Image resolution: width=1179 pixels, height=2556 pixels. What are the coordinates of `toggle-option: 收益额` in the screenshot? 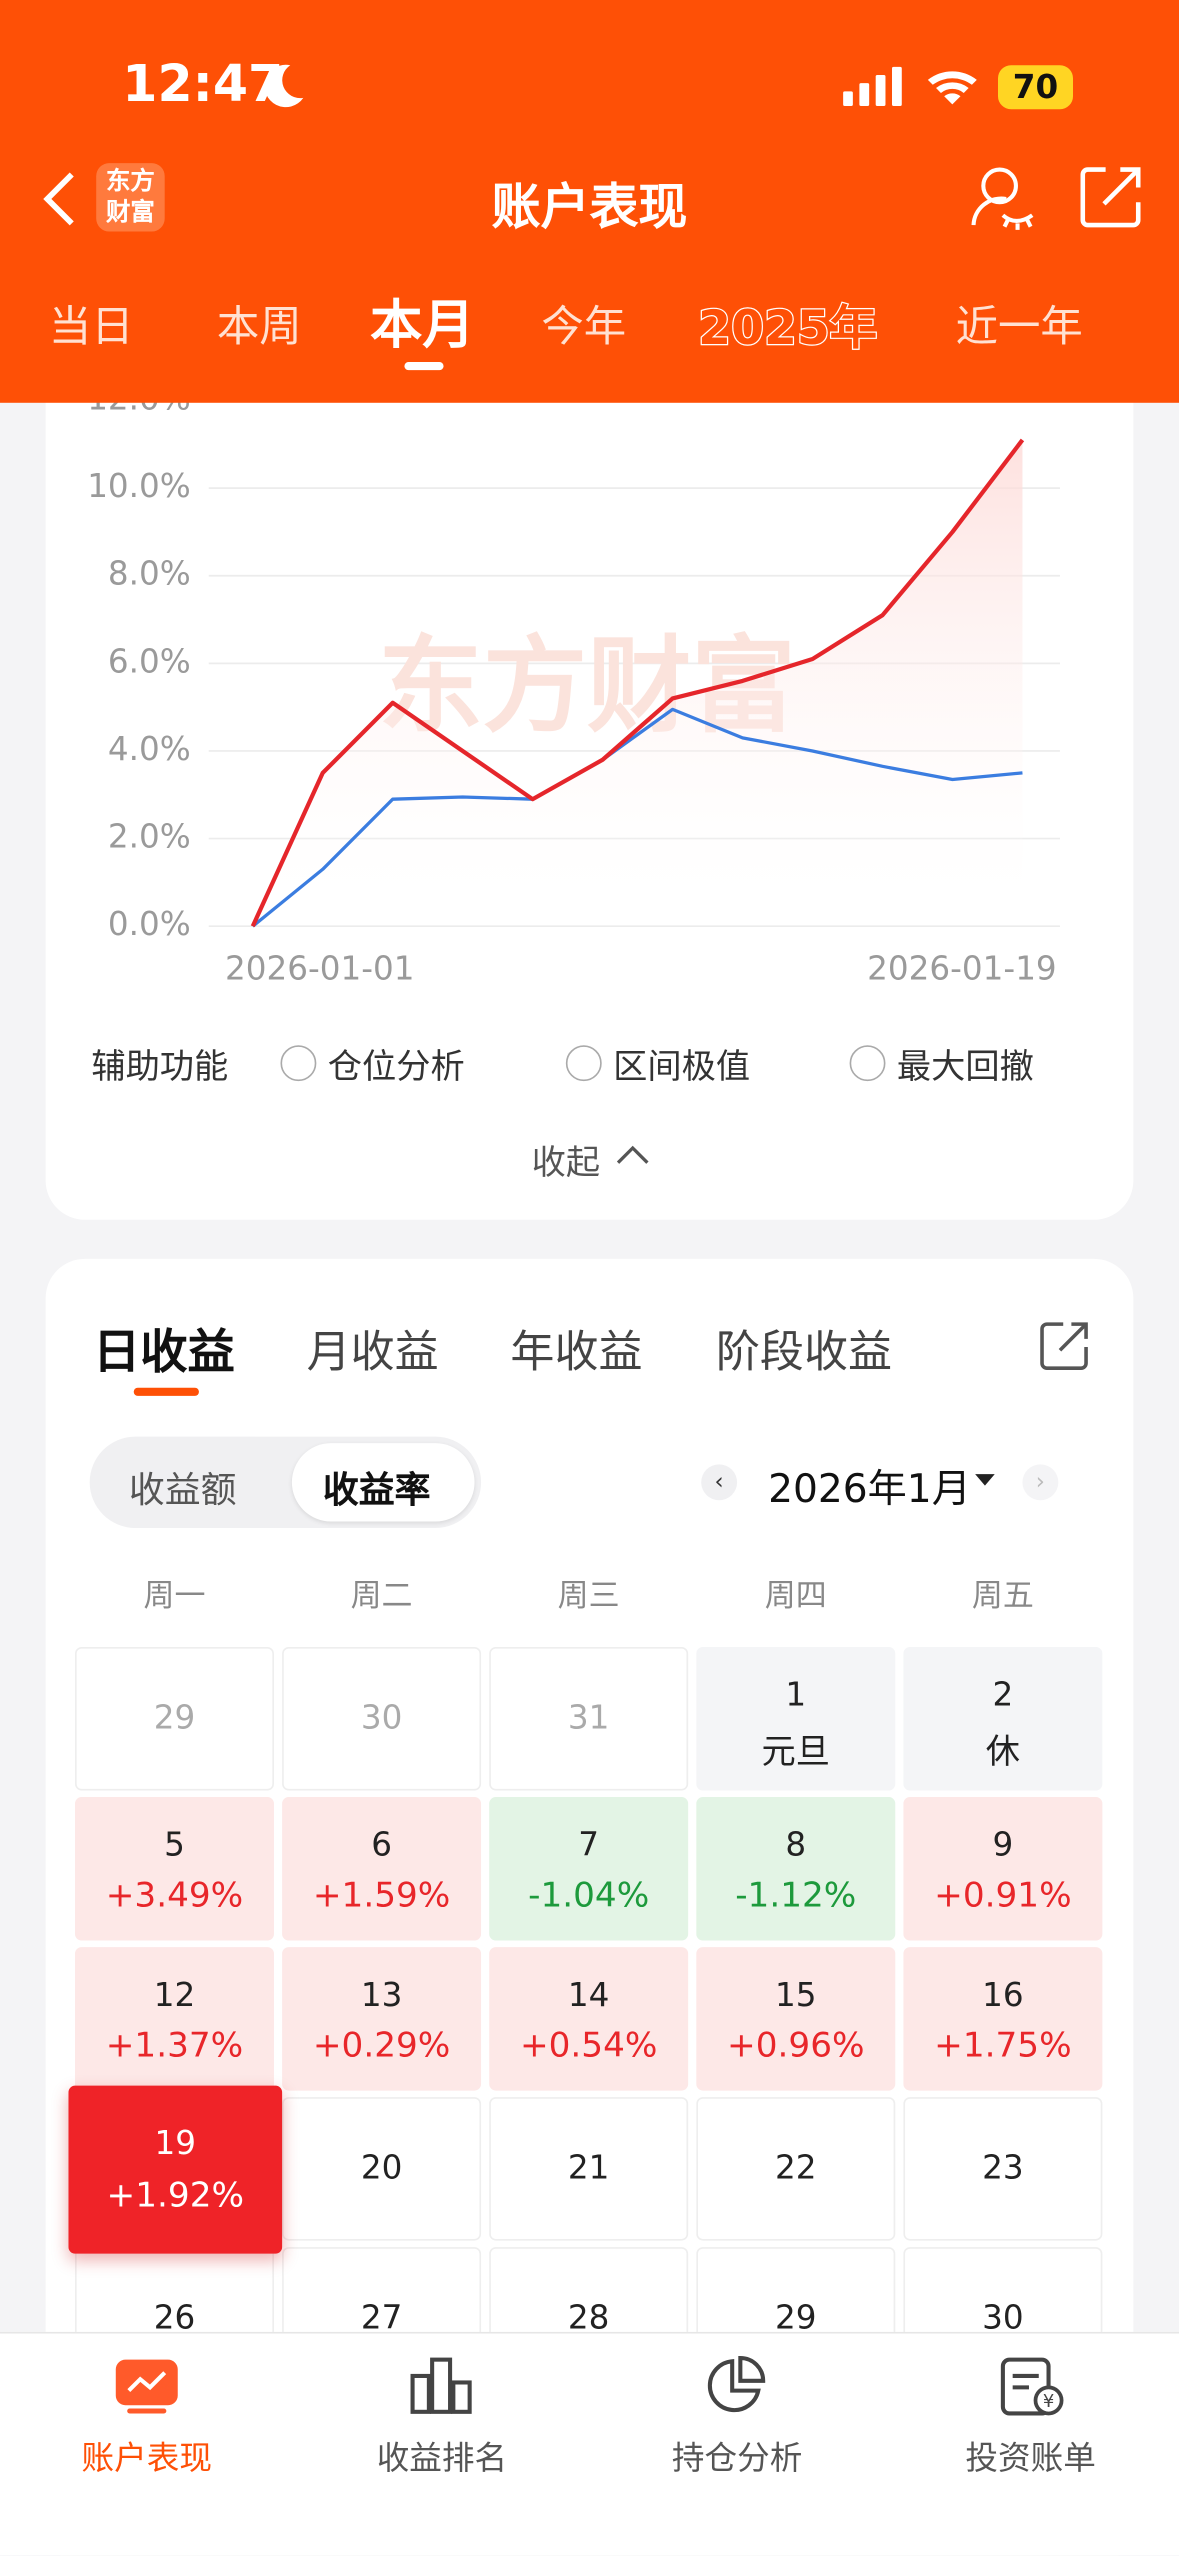 It's located at (182, 1491).